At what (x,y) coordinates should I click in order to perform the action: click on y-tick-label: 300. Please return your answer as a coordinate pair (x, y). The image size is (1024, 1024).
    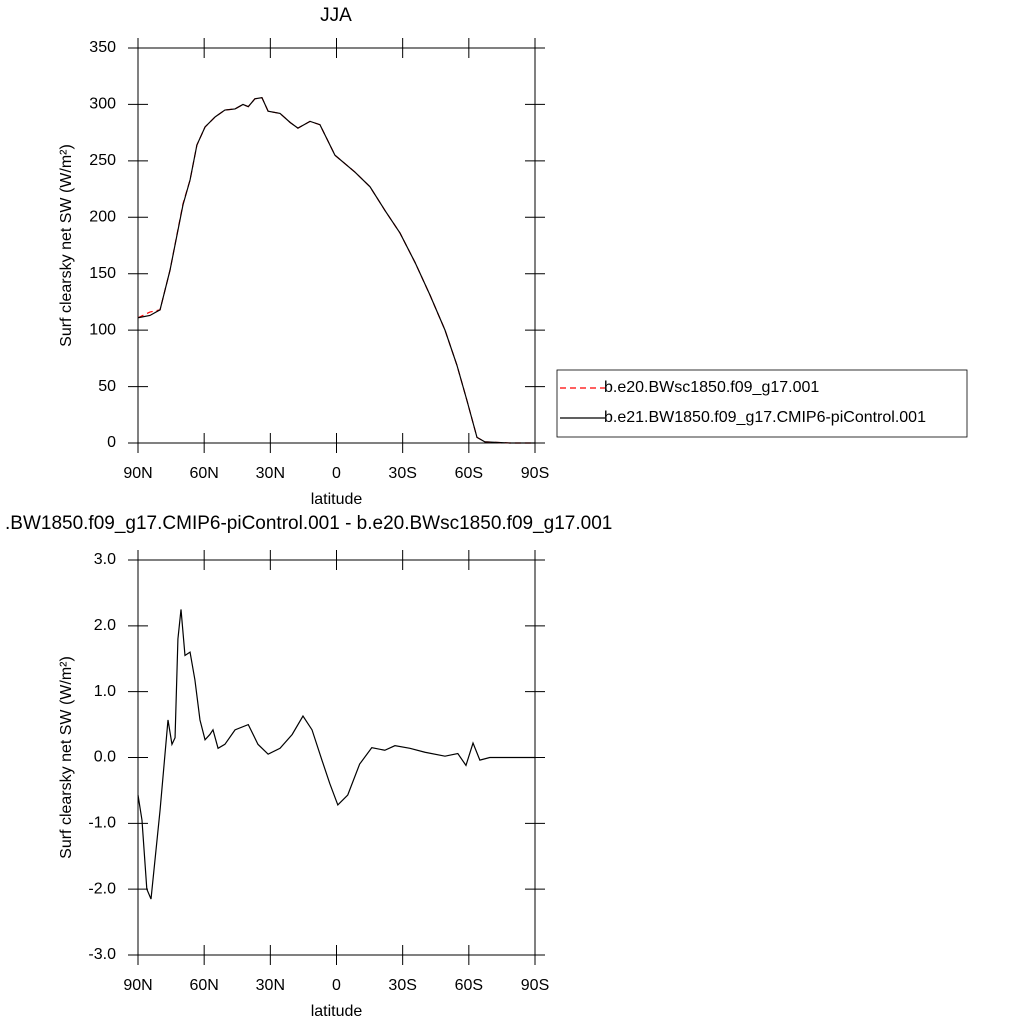
    Looking at the image, I should click on (102, 104).